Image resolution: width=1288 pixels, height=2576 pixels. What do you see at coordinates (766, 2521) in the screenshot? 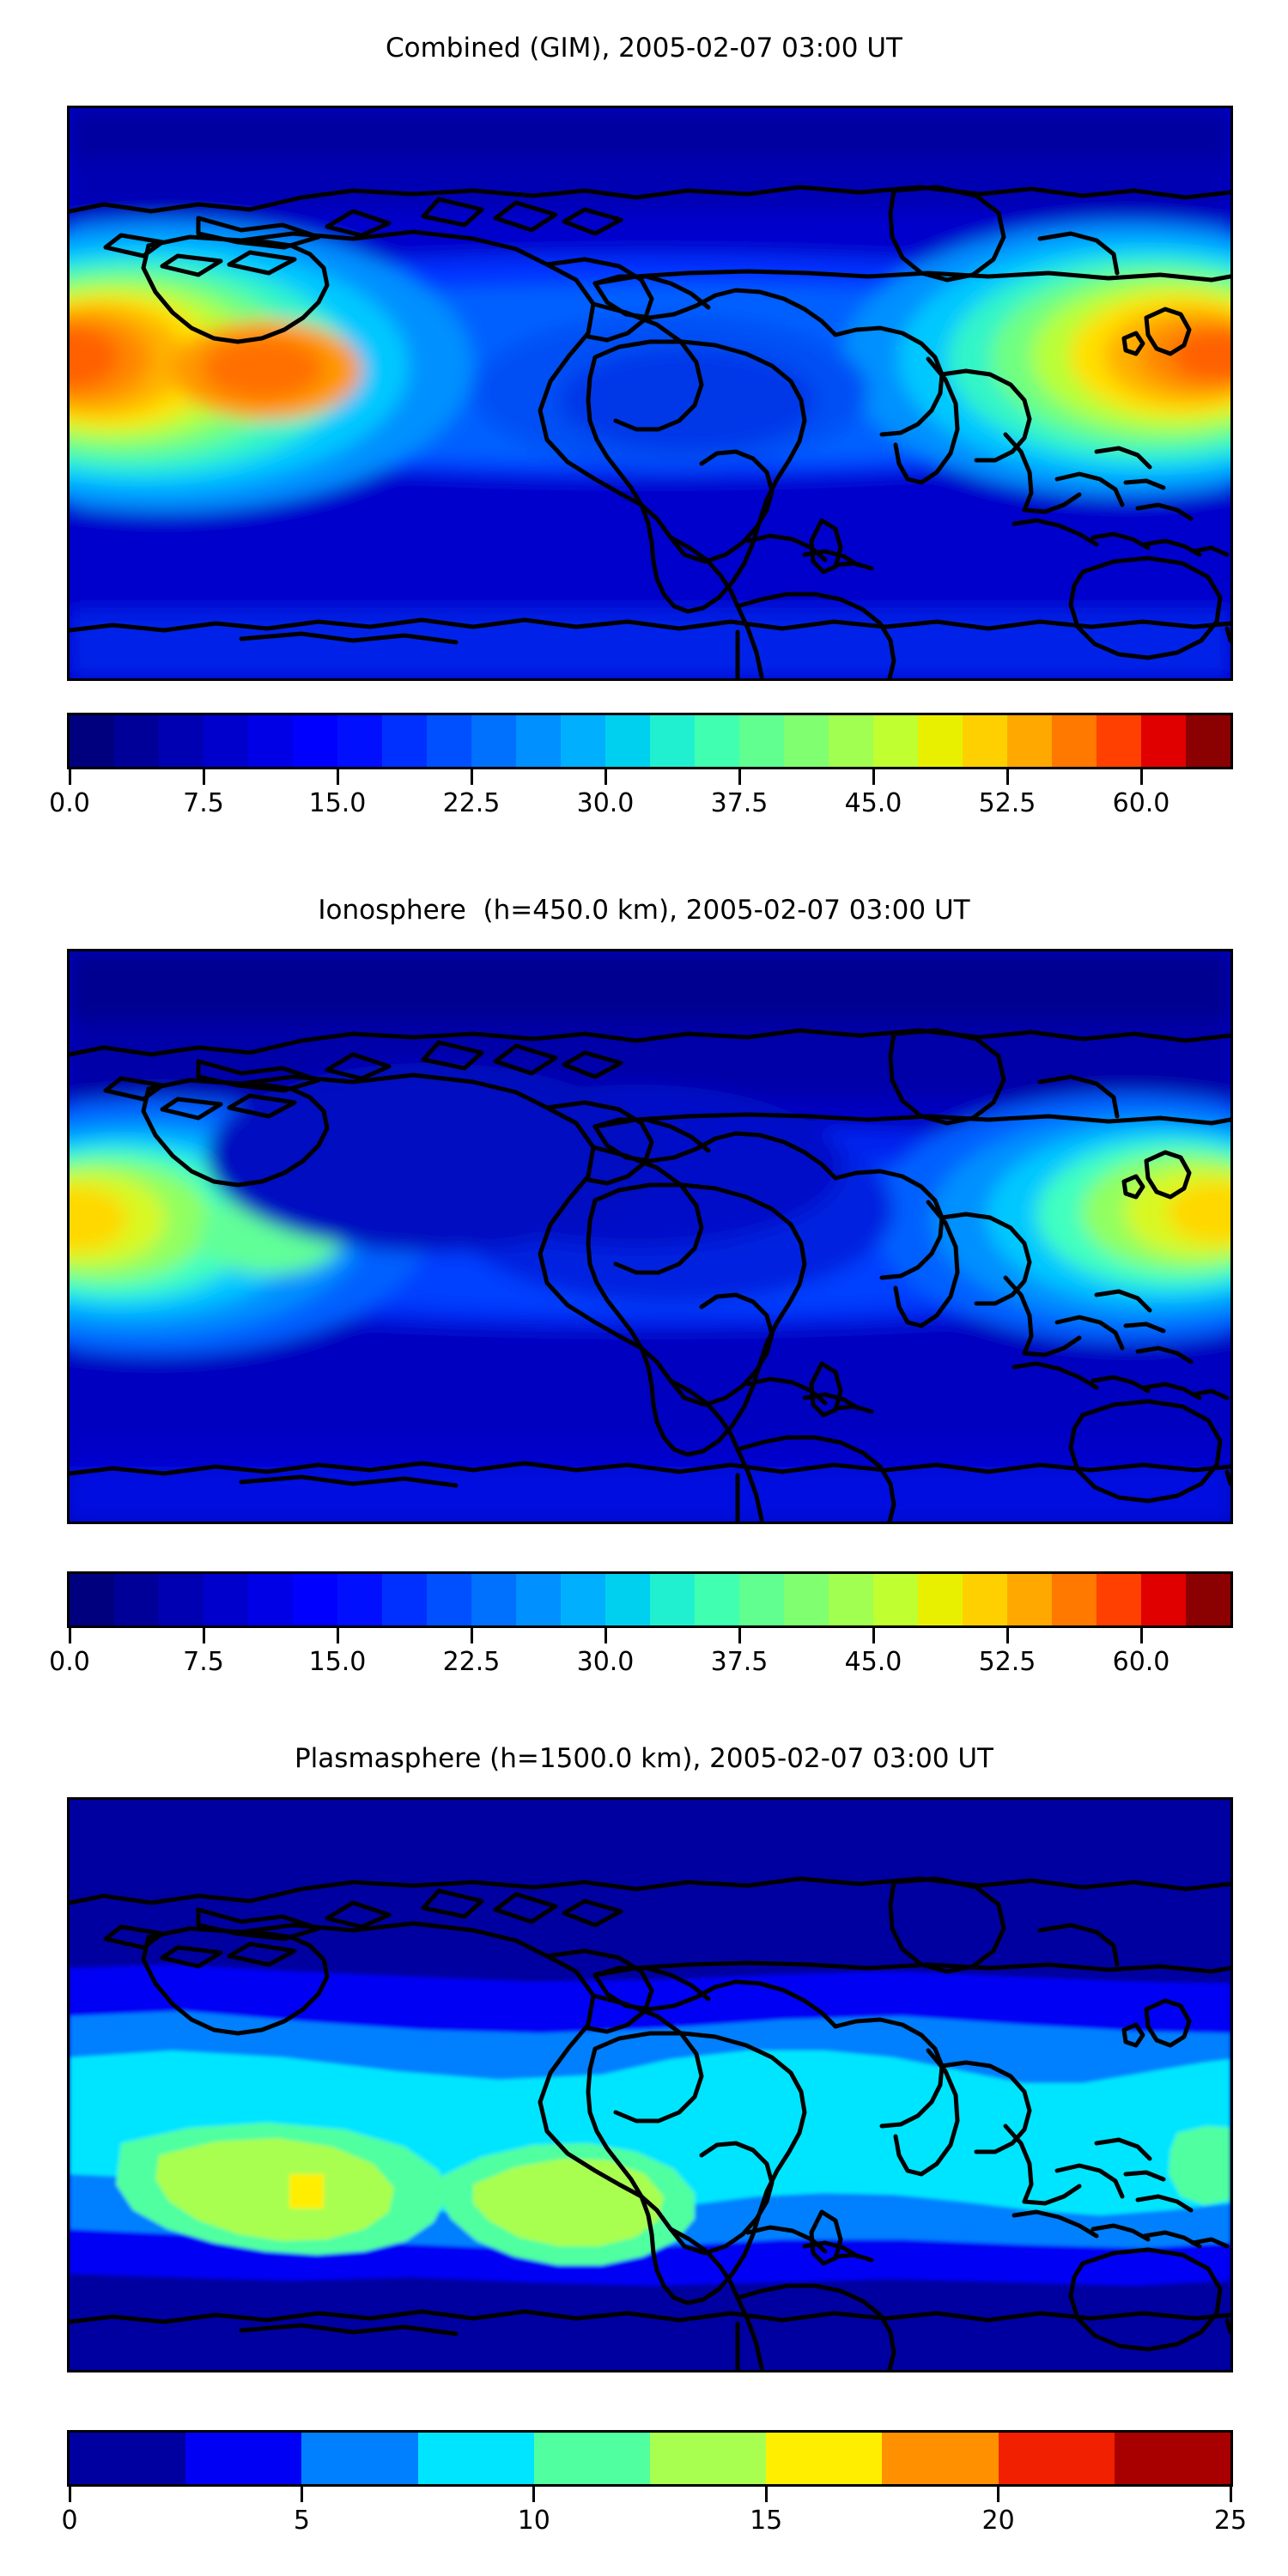
I see `colorbar-tick-label: 15` at bounding box center [766, 2521].